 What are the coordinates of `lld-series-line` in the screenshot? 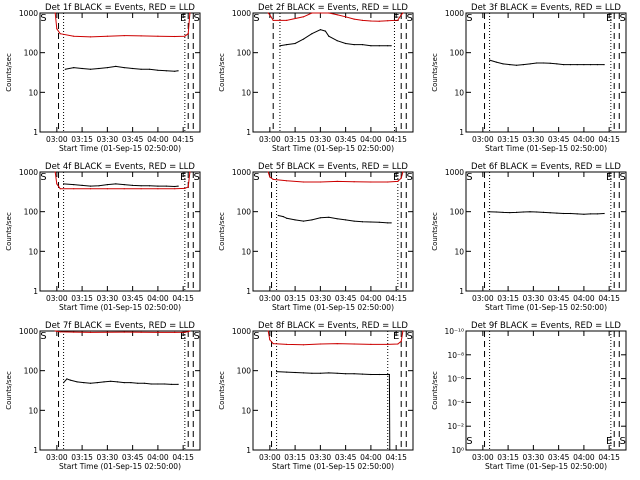 It's located at (335, 17).